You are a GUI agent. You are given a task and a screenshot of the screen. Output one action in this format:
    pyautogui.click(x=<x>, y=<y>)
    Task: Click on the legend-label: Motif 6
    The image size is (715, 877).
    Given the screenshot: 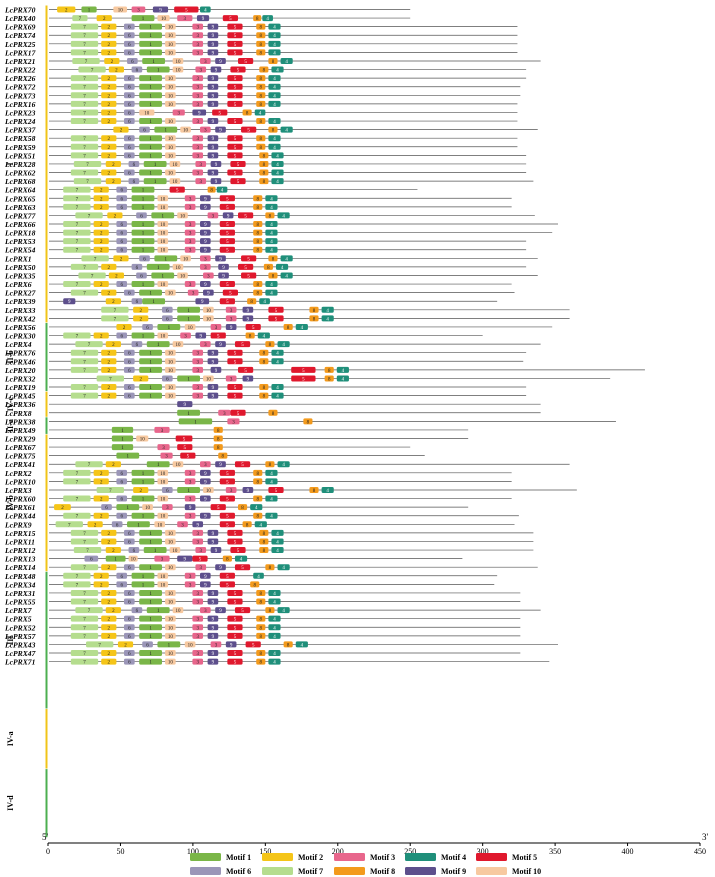 What is the action you would take?
    pyautogui.click(x=238, y=871)
    